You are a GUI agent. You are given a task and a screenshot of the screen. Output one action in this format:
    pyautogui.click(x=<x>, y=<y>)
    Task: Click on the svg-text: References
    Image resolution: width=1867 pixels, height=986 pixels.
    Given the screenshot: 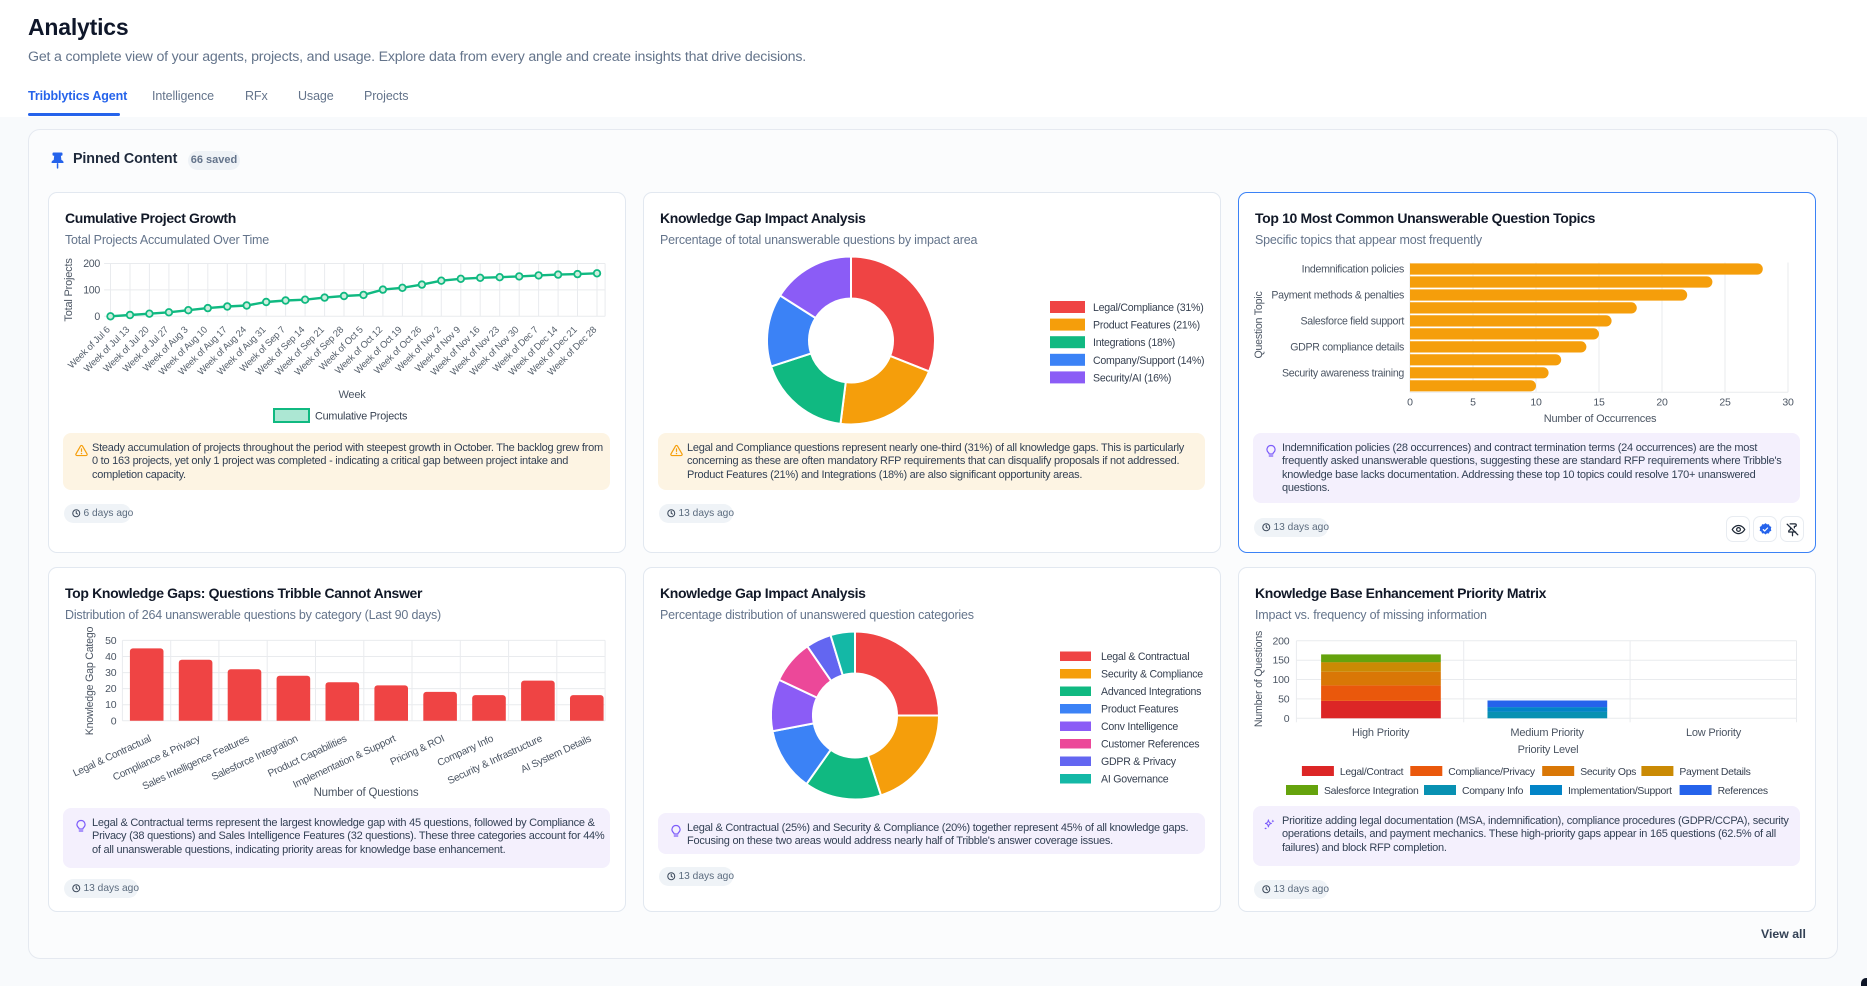 What is the action you would take?
    pyautogui.click(x=1743, y=791)
    